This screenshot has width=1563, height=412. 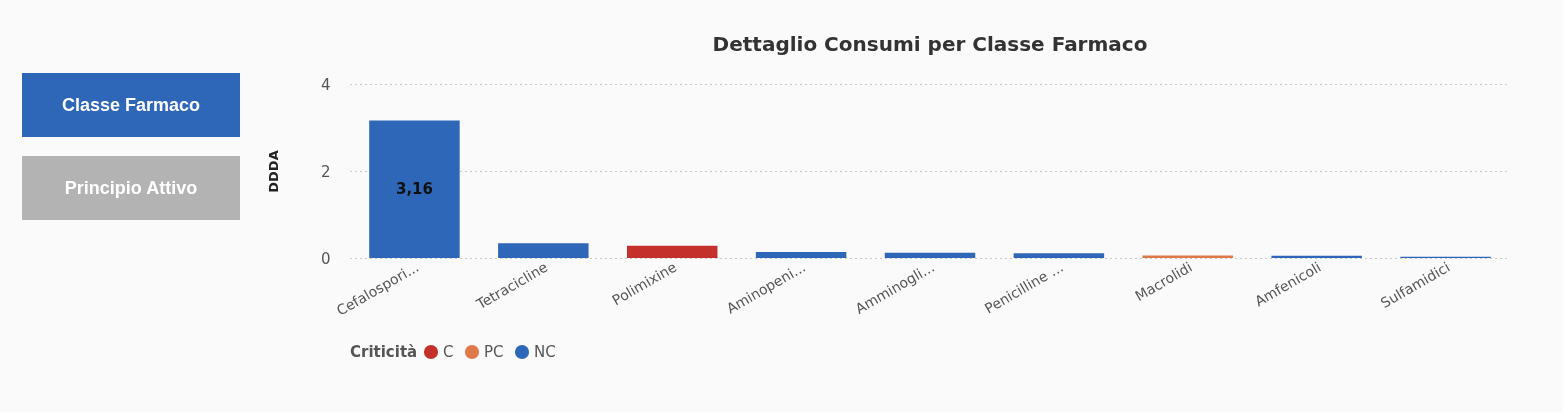 I want to click on chart-title: Dettaglio Consumi per Classe Farmaco, so click(x=930, y=44).